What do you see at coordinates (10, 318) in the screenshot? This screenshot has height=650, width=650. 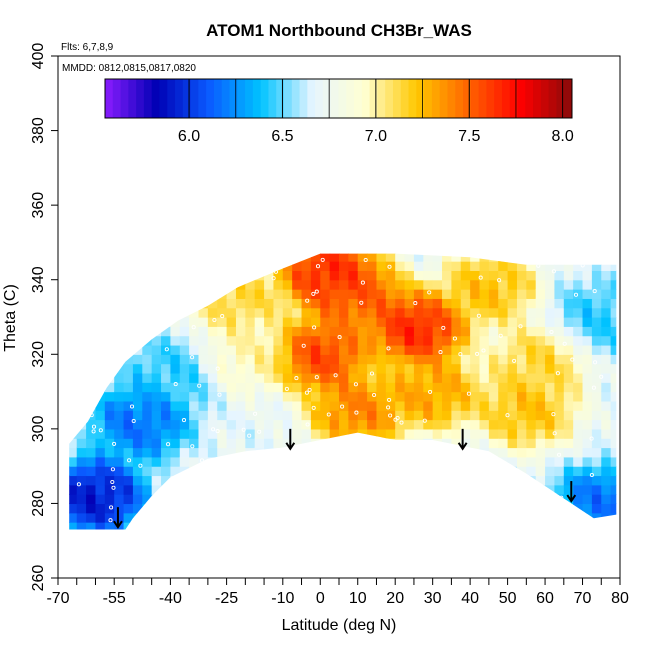 I see `y-axis-label: Theta (C)` at bounding box center [10, 318].